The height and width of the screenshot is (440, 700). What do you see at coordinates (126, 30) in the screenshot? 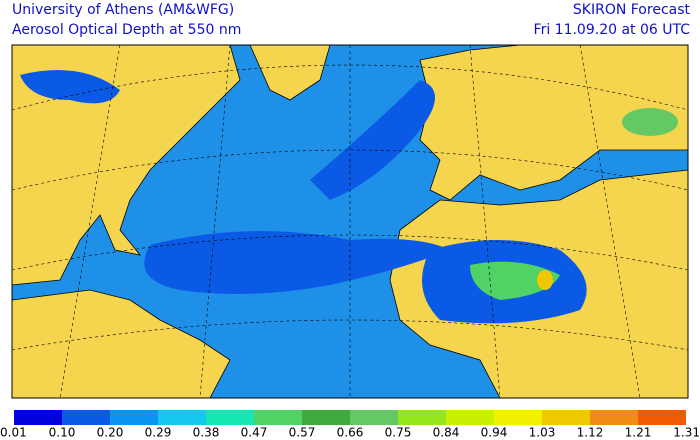
I see `header-subtitle: Aerosol Optical Depth at 550 nm` at bounding box center [126, 30].